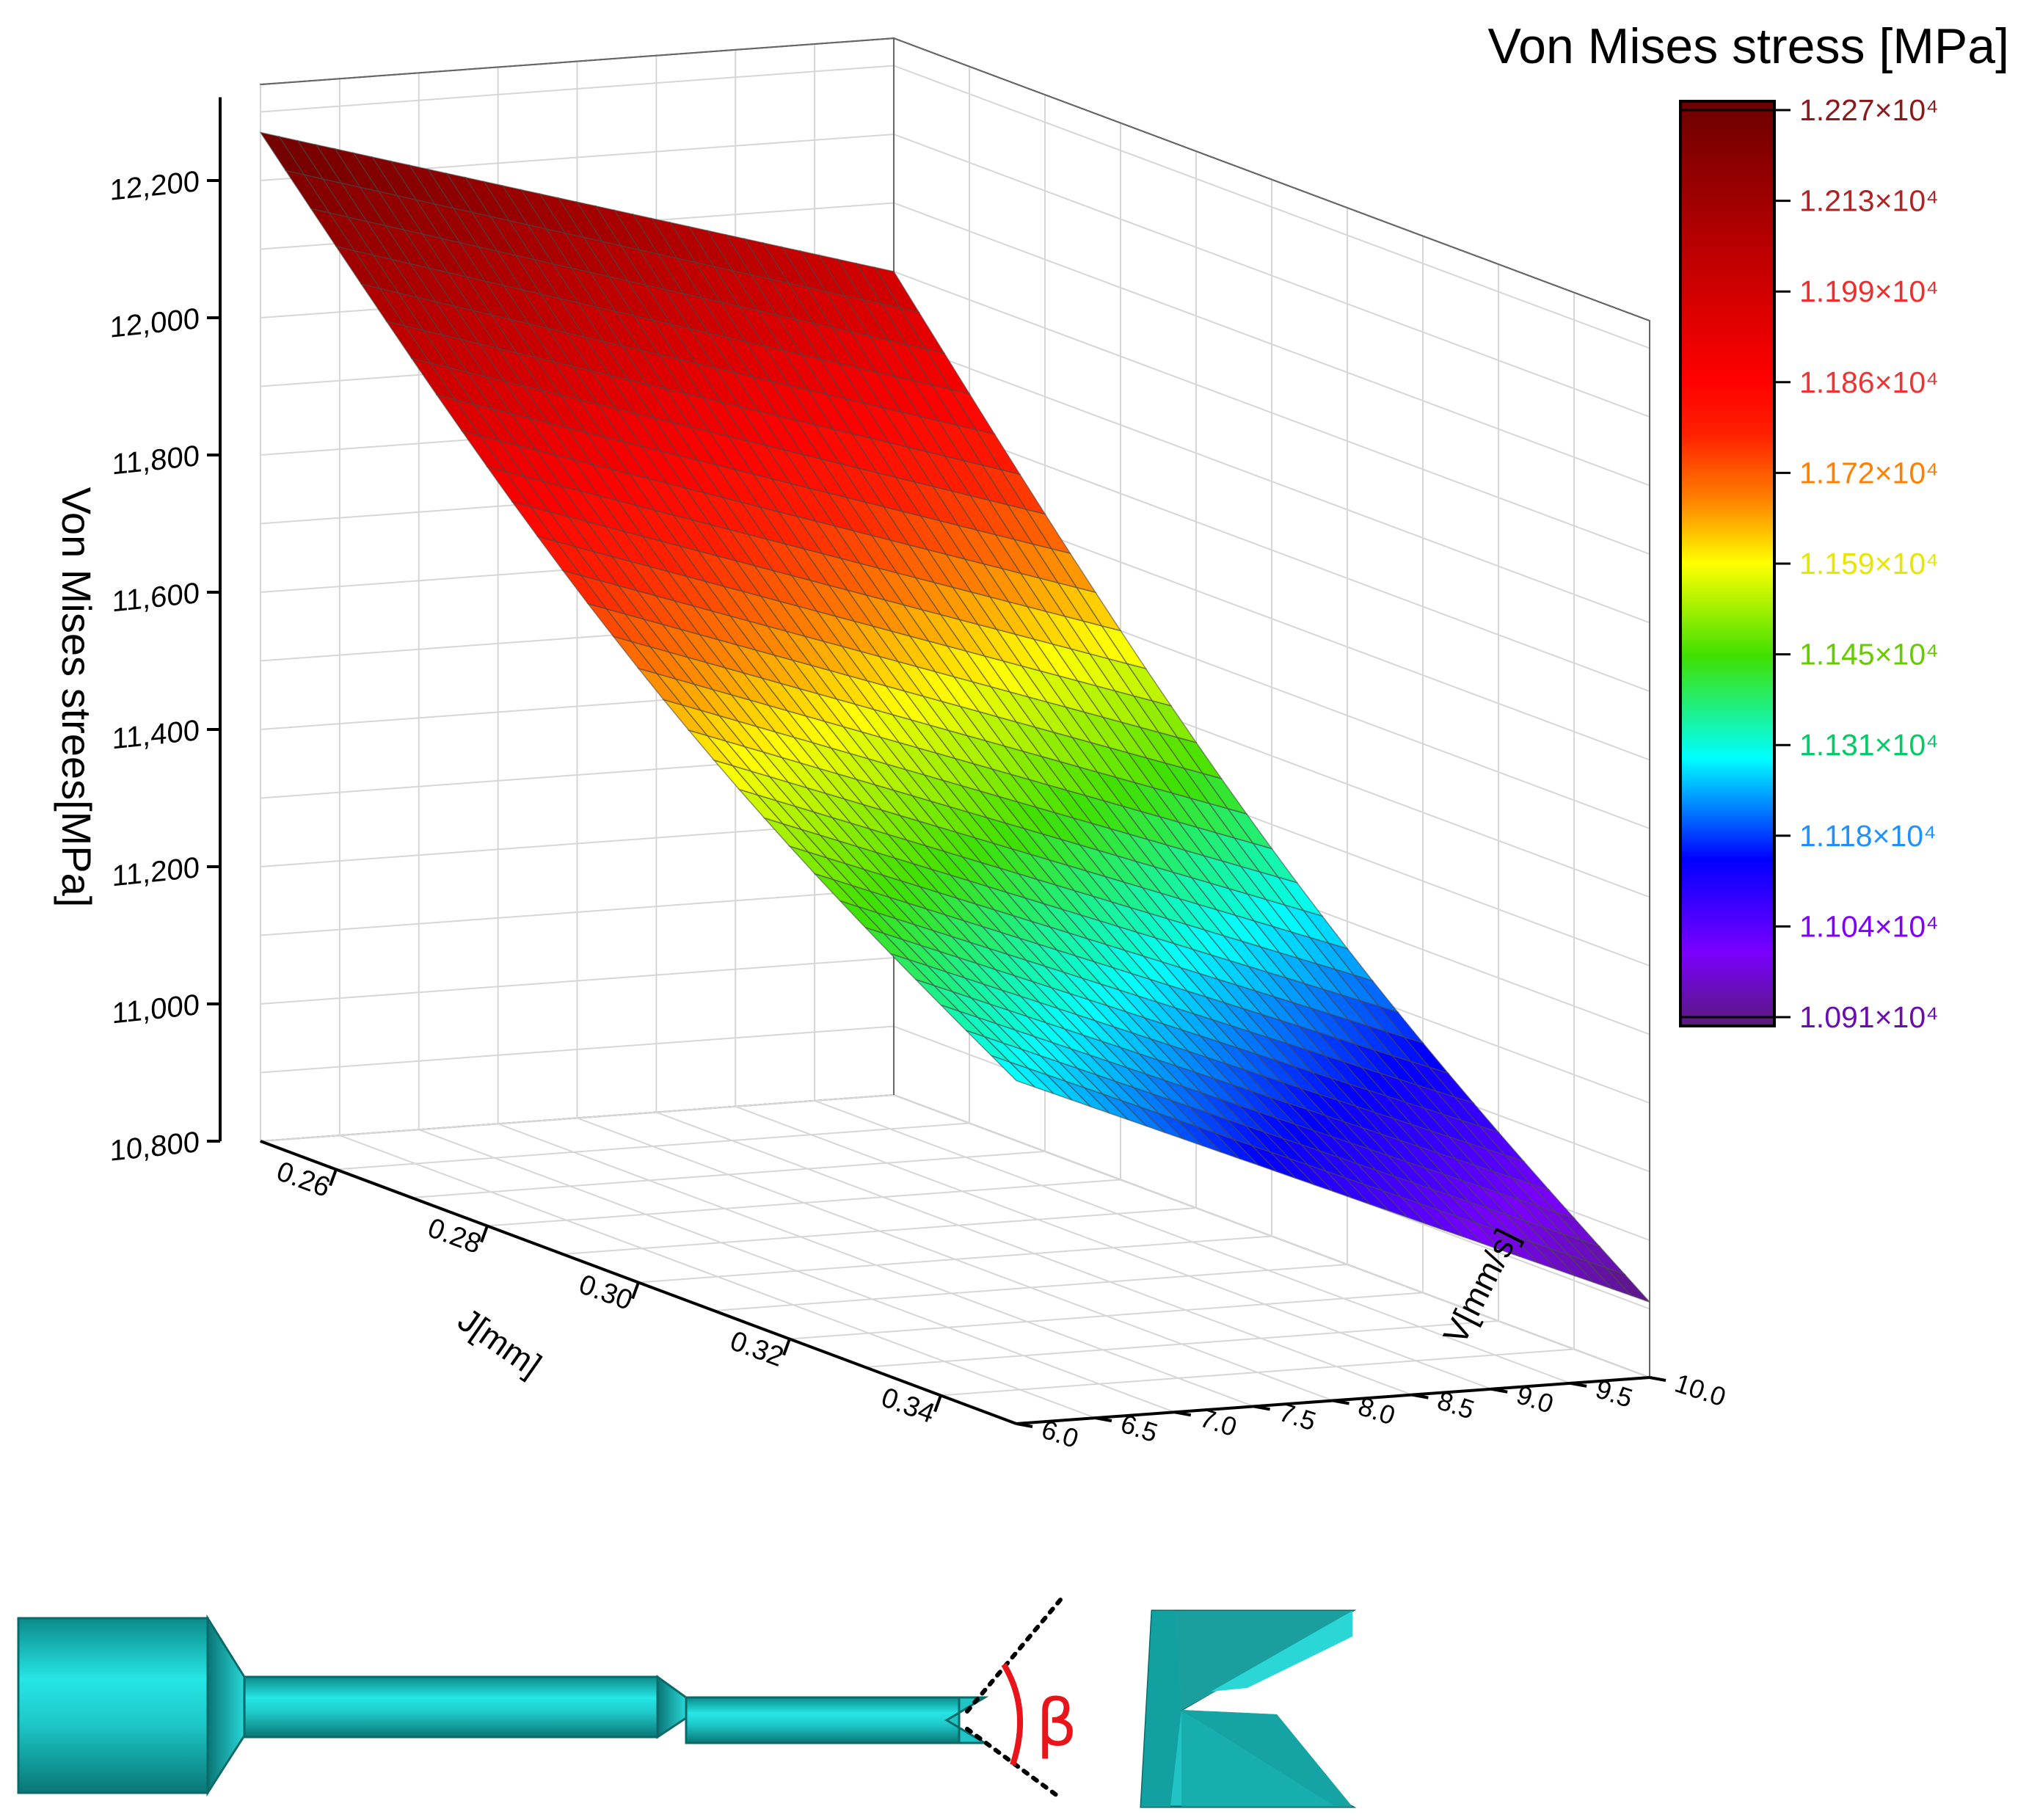 This screenshot has height=1820, width=2018. What do you see at coordinates (1869, 1017) in the screenshot?
I see `colorbar-tick-label: 1.091×10⁴` at bounding box center [1869, 1017].